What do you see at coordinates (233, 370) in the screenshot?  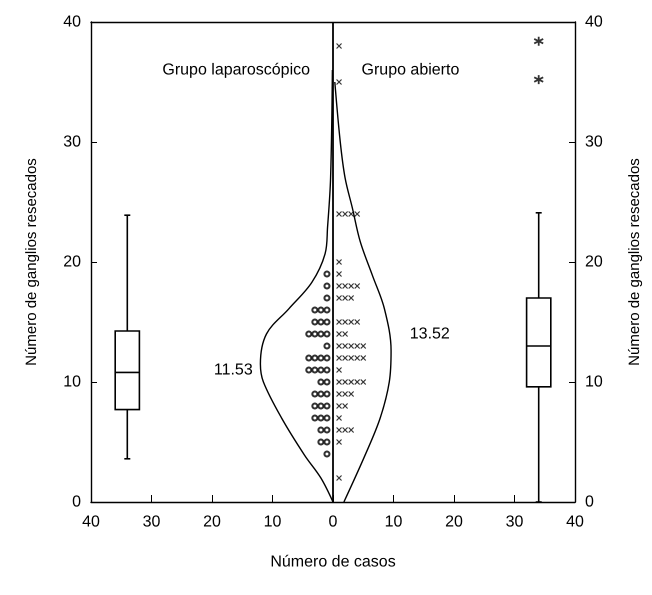 I see `annotation: 11.53` at bounding box center [233, 370].